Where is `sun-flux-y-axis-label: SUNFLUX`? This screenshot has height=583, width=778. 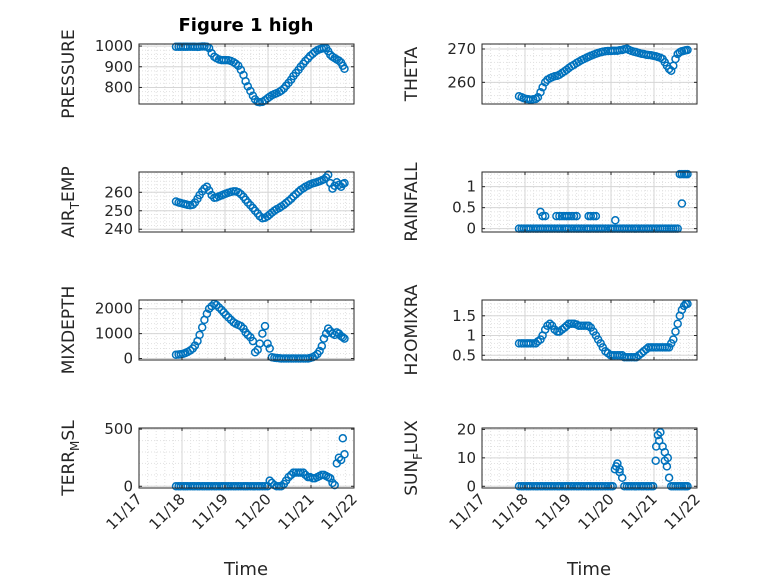 sun-flux-y-axis-label: SUNFLUX is located at coordinates (413, 458).